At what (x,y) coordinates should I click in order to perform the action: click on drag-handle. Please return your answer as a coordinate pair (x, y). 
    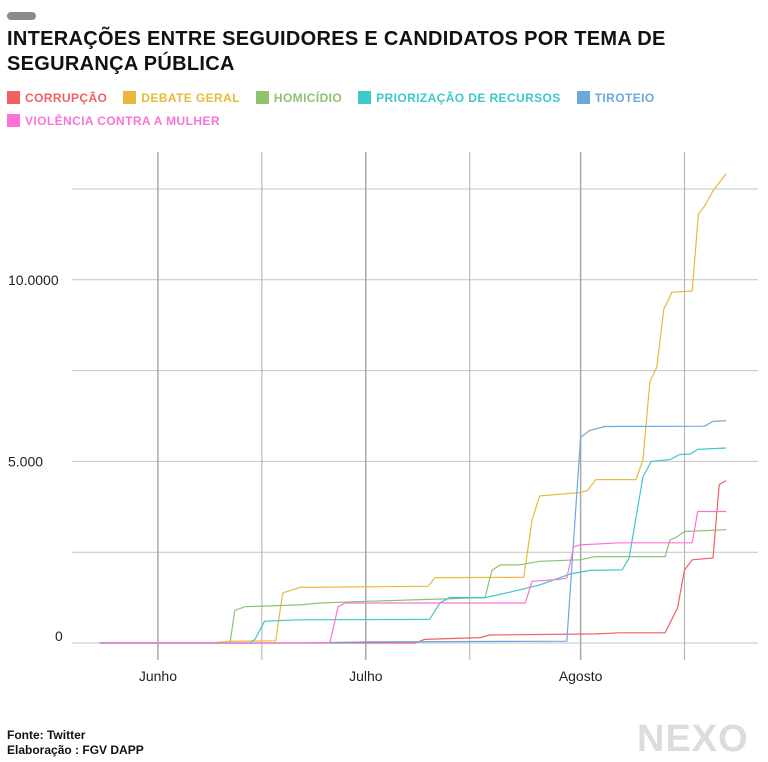
    Looking at the image, I should click on (21, 16).